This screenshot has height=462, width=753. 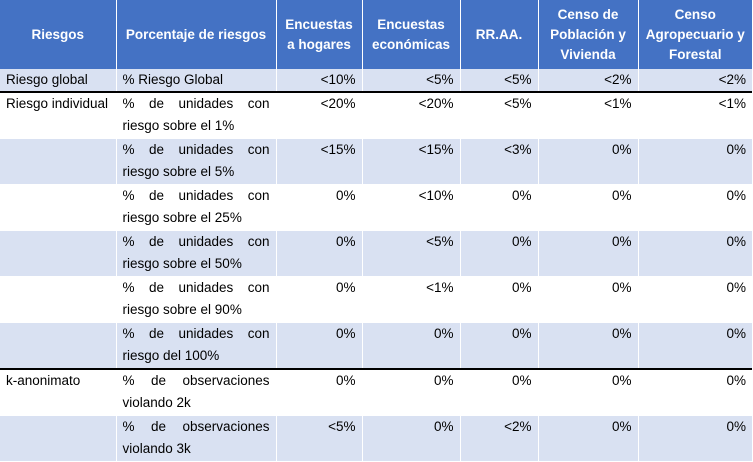 What do you see at coordinates (58, 115) in the screenshot?
I see `cell-riesgo: Riesgo individual` at bounding box center [58, 115].